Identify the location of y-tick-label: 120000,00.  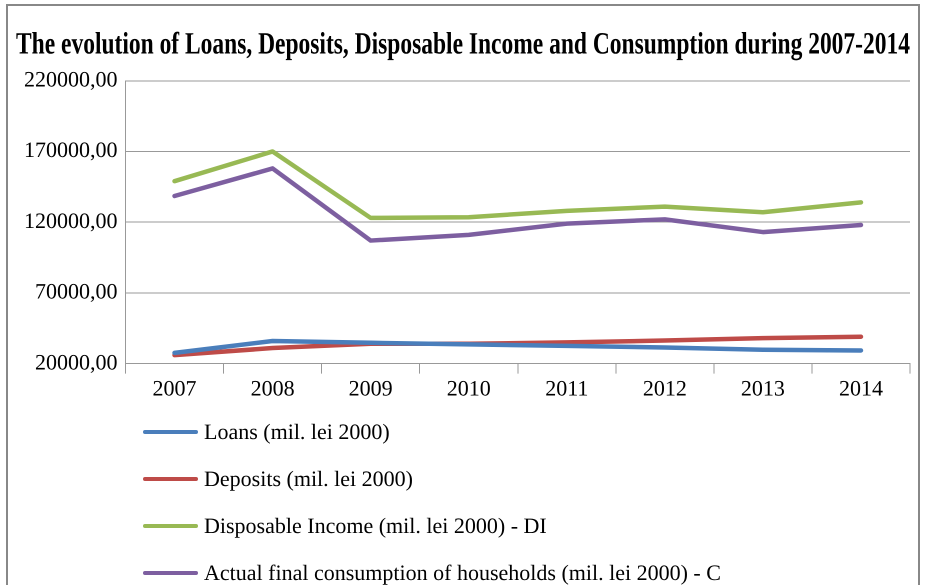
(71, 220).